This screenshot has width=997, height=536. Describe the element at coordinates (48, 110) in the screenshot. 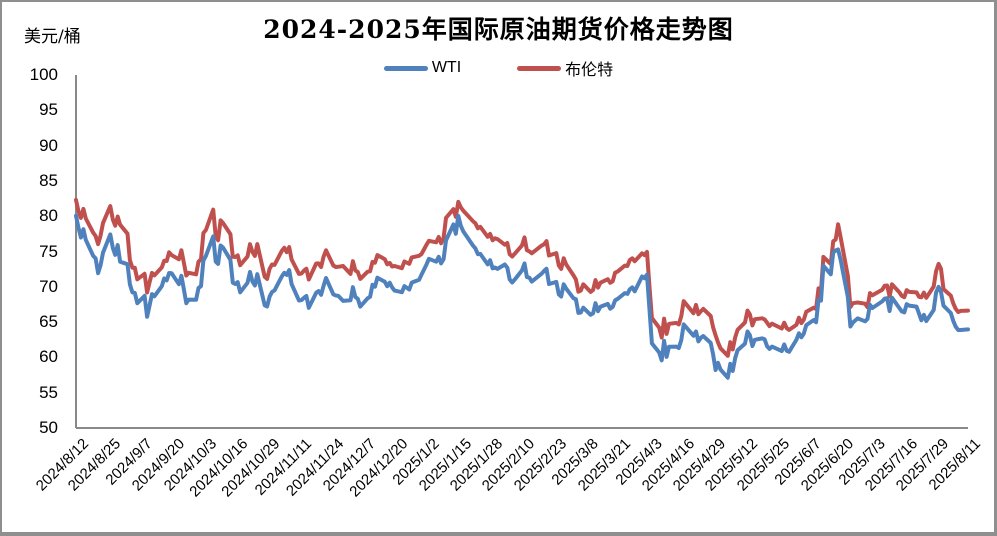

I see `y-axis-tick-label: 95` at that location.